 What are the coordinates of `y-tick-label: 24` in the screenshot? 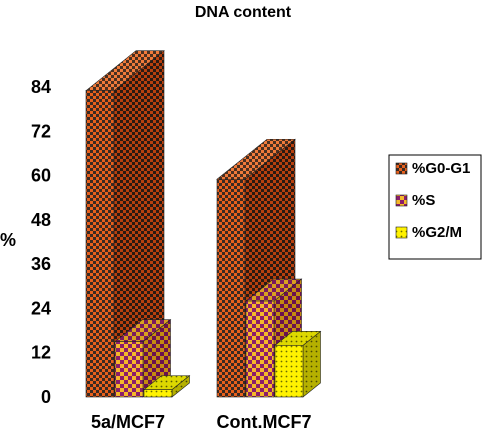 It's located at (41, 308).